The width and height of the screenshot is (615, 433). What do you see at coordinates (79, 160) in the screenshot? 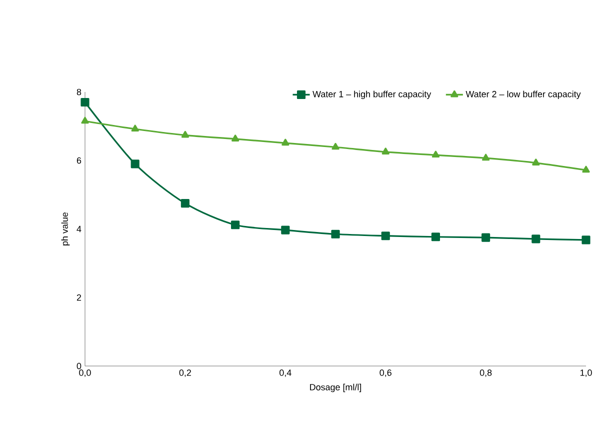
I see `y-tick-label: 6` at bounding box center [79, 160].